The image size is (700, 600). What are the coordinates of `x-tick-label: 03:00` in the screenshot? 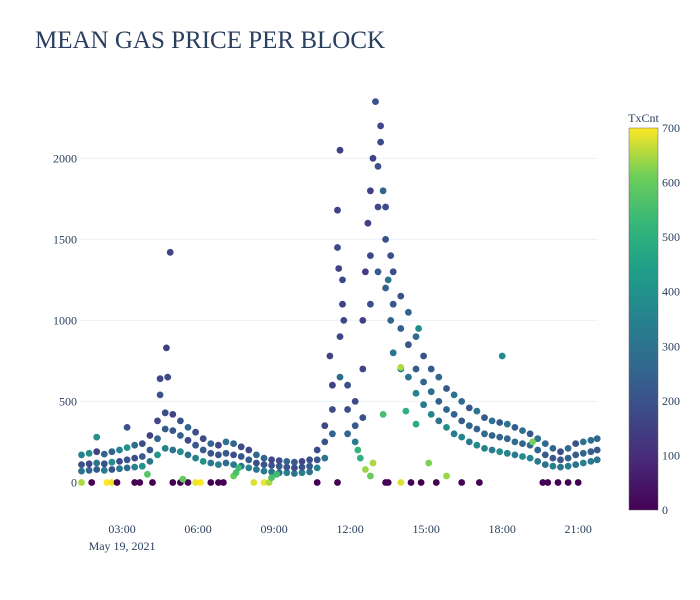 It's located at (121, 529).